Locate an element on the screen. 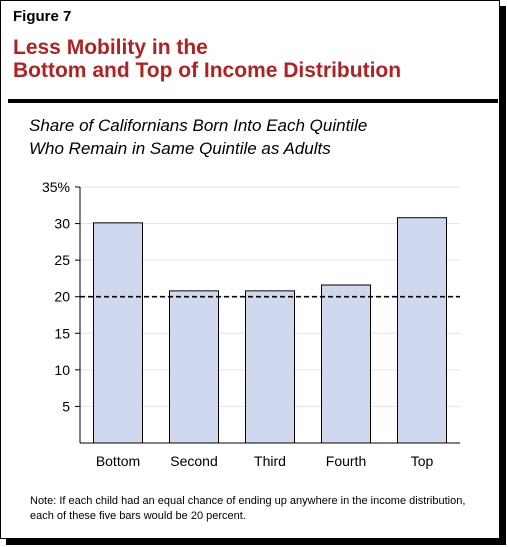  x-tick-label-third: Third is located at coordinates (270, 461).